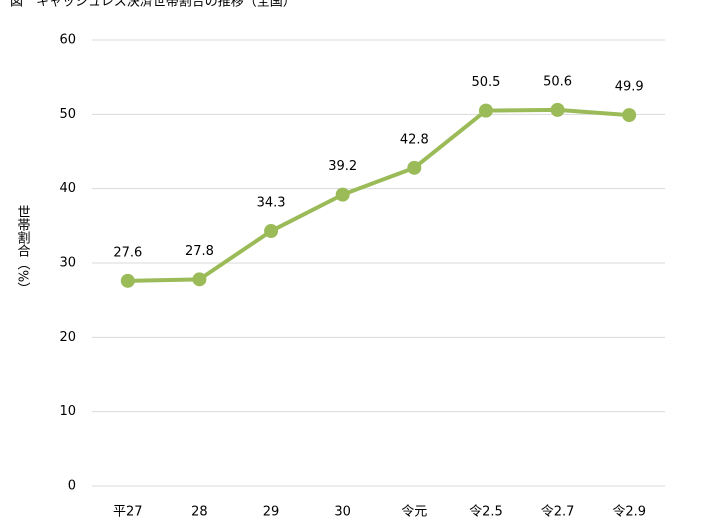  I want to click on x-tick-label: 30, so click(342, 512).